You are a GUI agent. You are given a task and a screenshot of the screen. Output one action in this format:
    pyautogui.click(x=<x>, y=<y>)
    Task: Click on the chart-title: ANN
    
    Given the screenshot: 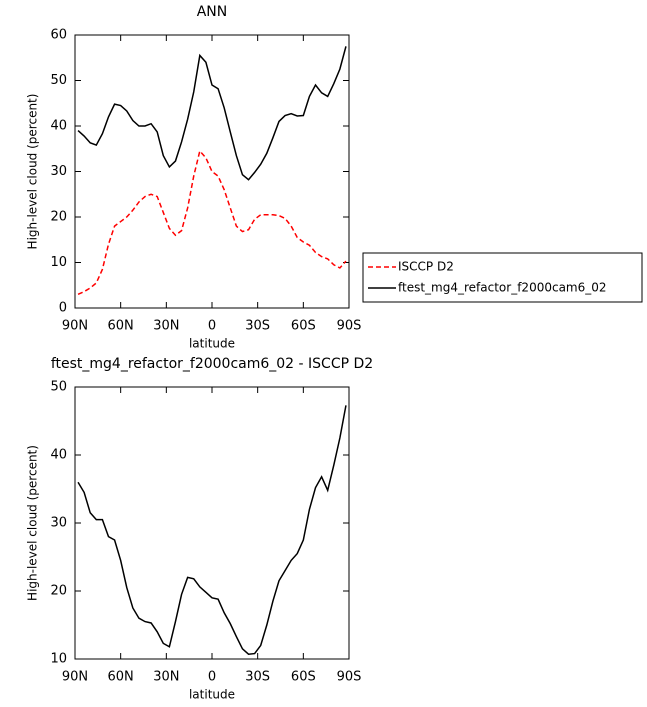 What is the action you would take?
    pyautogui.click(x=212, y=12)
    